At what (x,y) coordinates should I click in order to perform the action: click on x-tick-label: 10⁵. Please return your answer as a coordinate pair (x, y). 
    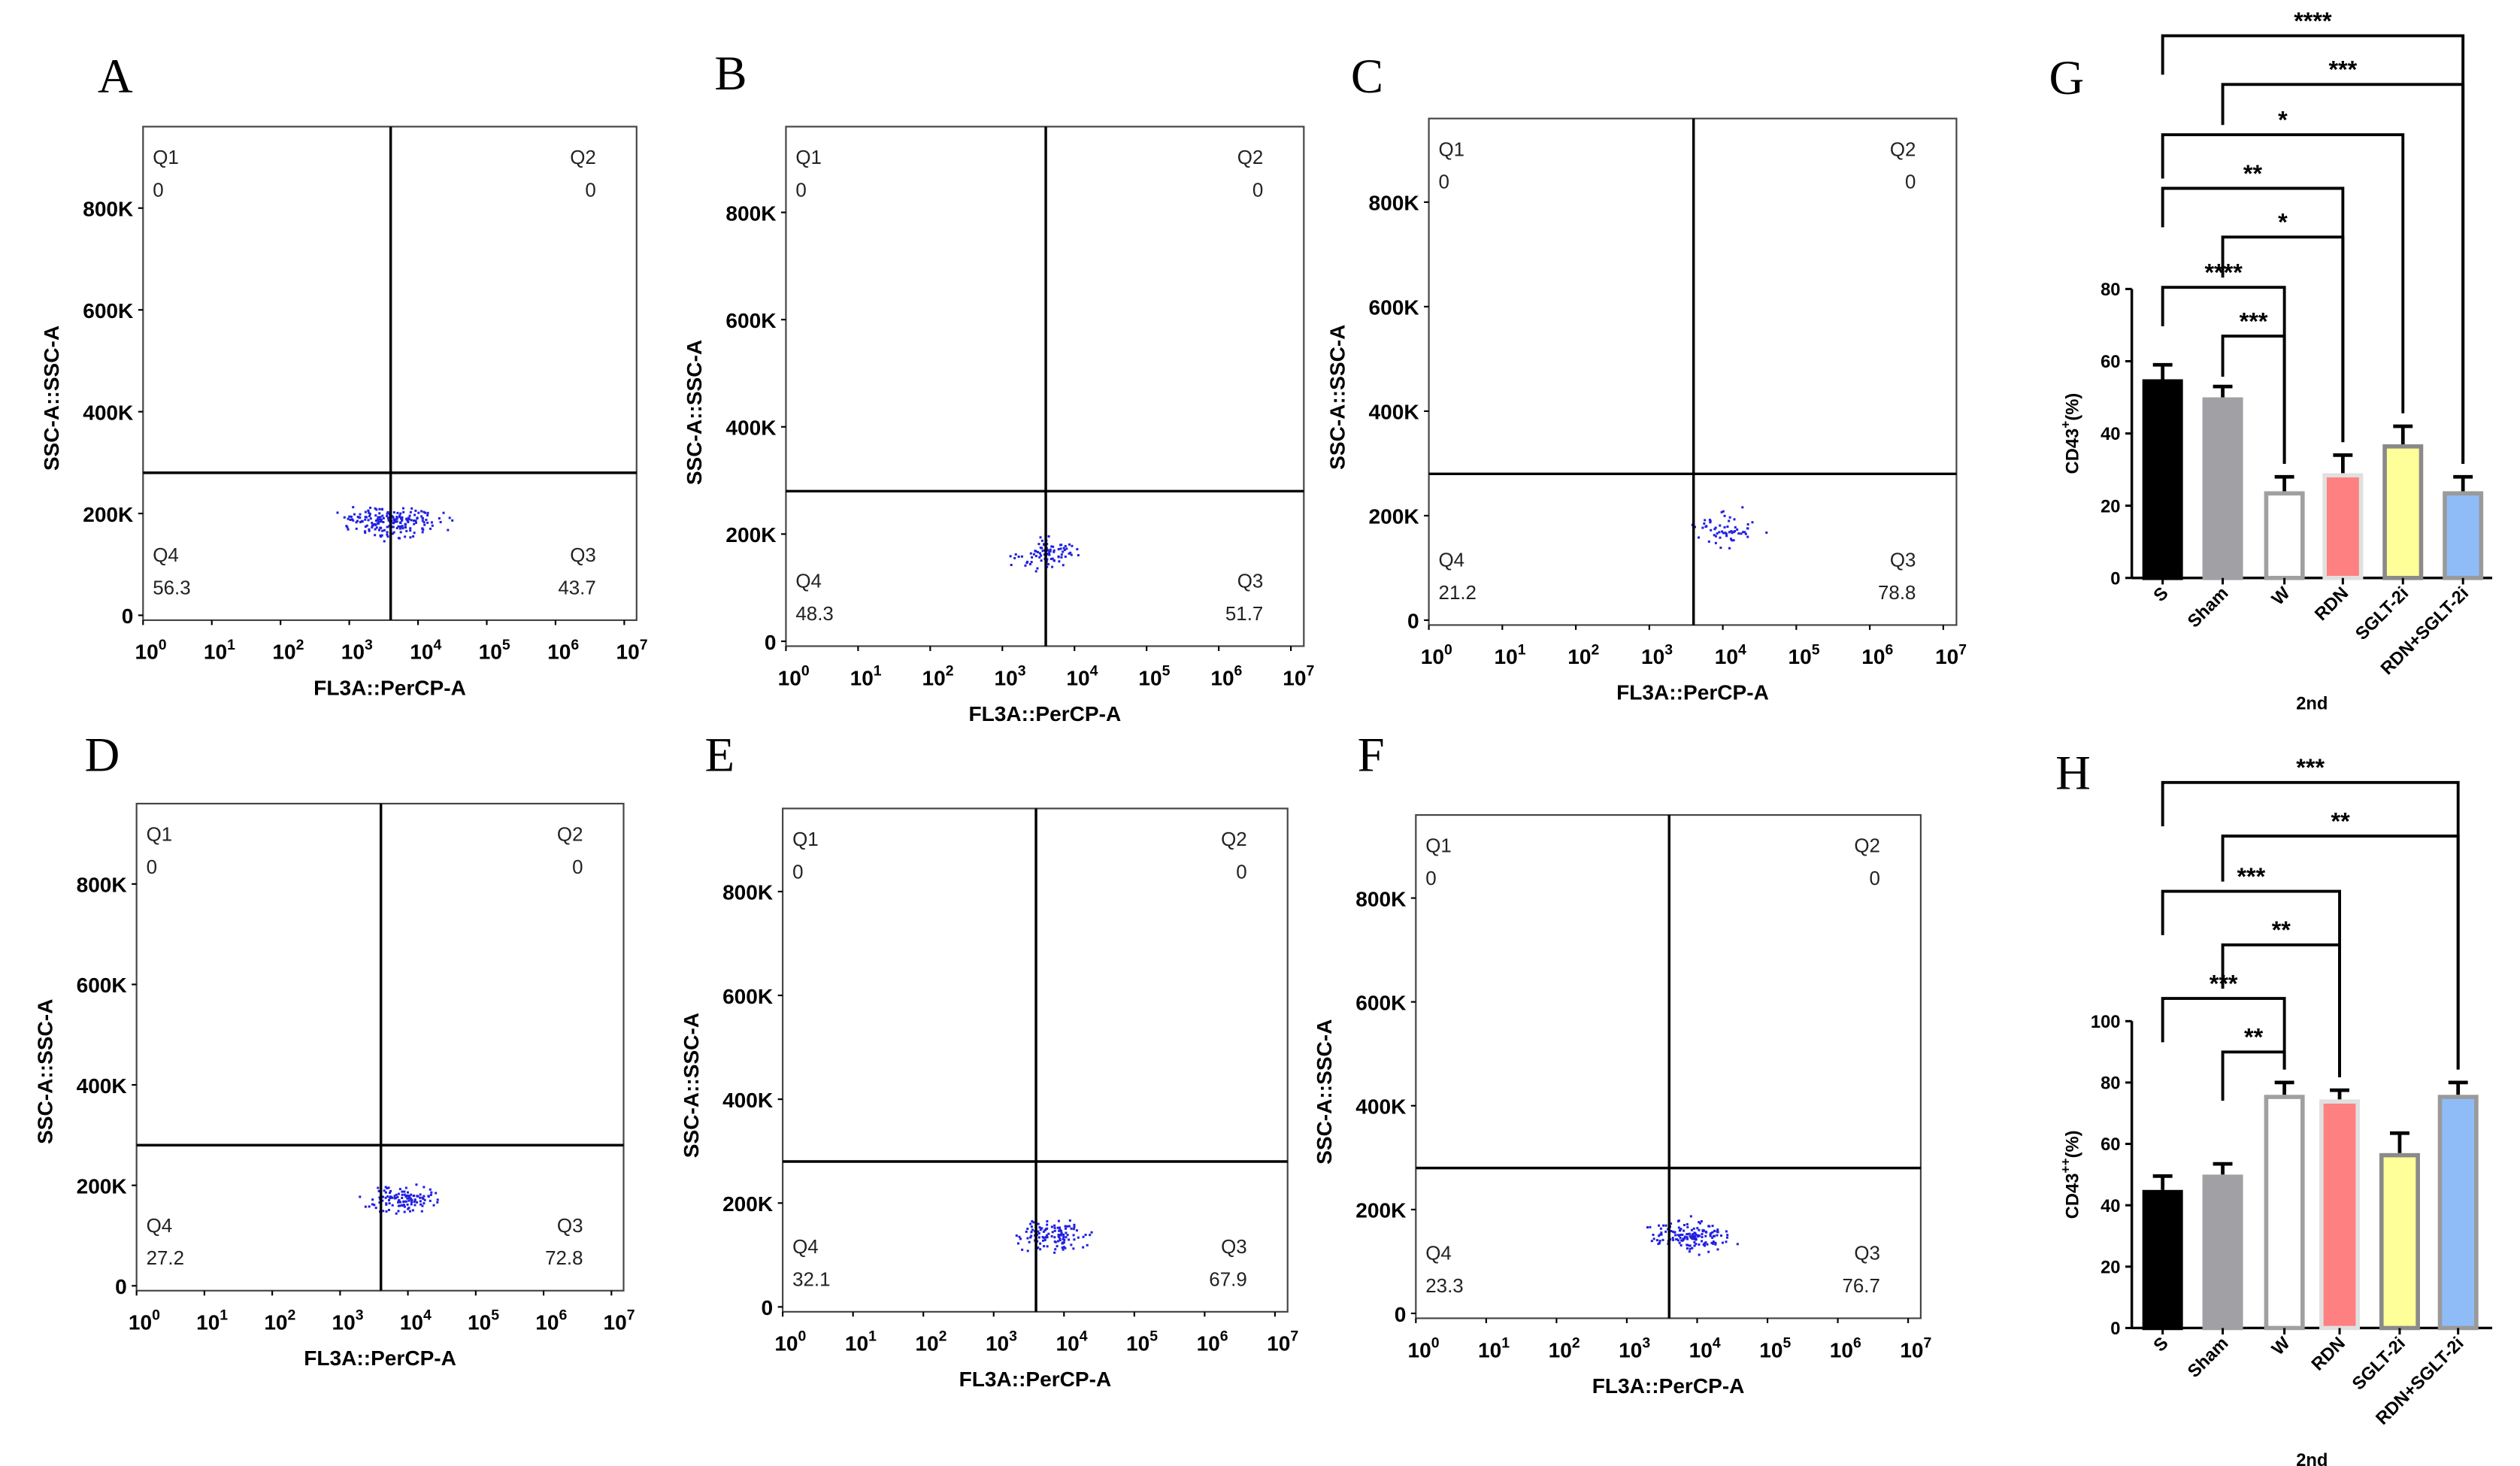
    Looking at the image, I should click on (1804, 654).